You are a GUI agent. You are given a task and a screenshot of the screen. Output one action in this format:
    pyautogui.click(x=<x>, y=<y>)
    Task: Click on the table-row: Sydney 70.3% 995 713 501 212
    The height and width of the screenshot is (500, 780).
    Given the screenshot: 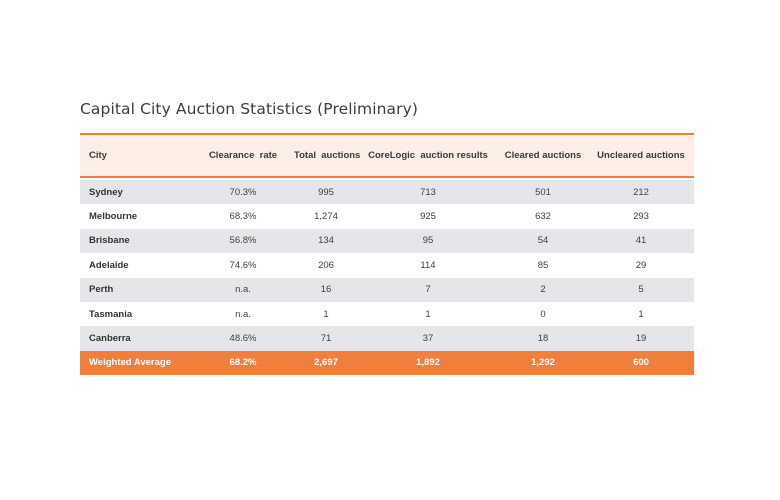 What is the action you would take?
    pyautogui.click(x=387, y=192)
    